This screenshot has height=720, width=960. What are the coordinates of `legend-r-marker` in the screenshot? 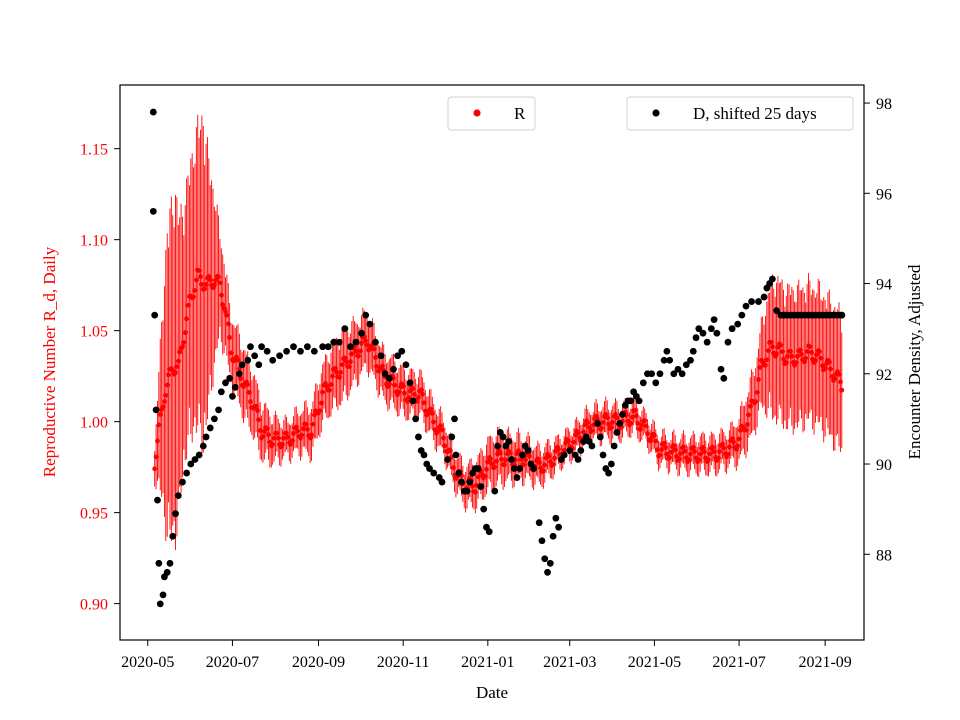 It's located at (477, 113).